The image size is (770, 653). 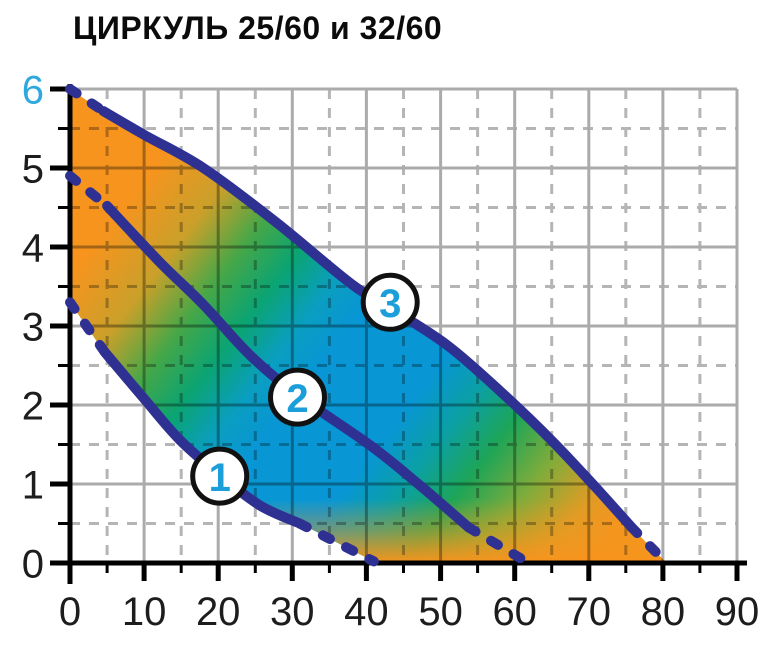 What do you see at coordinates (218, 612) in the screenshot?
I see `x-tick-label: 20` at bounding box center [218, 612].